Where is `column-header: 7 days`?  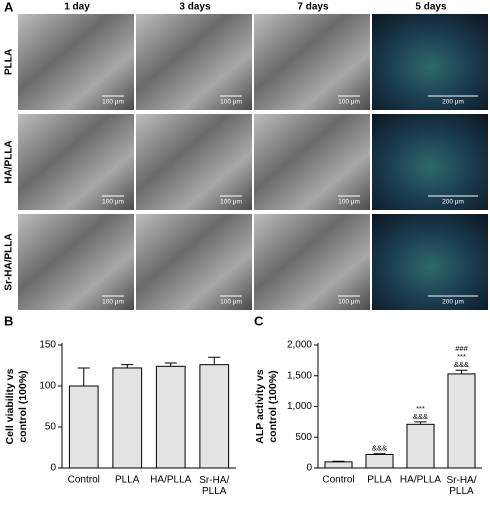 column-header: 7 days is located at coordinates (313, 7).